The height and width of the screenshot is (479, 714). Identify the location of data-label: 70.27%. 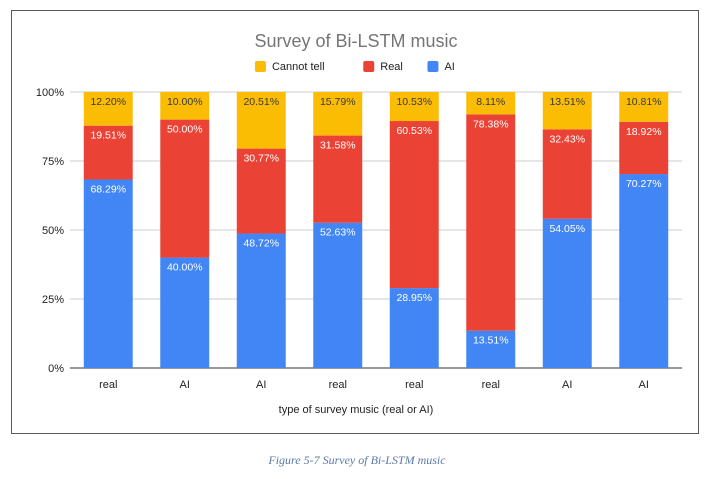
(644, 184).